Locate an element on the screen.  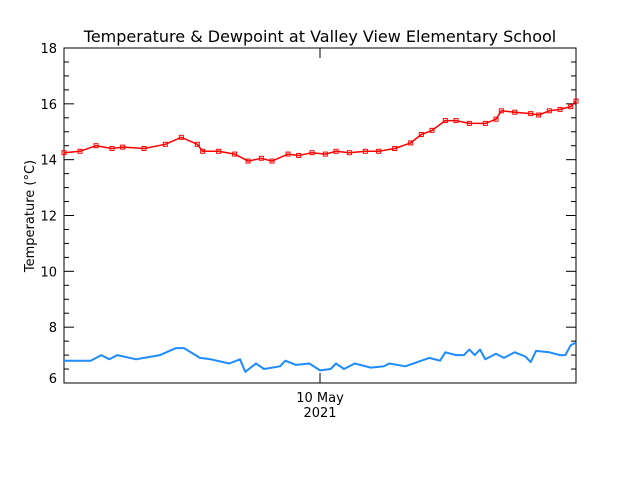
x-tick-sublabel: 2021 is located at coordinates (319, 413).